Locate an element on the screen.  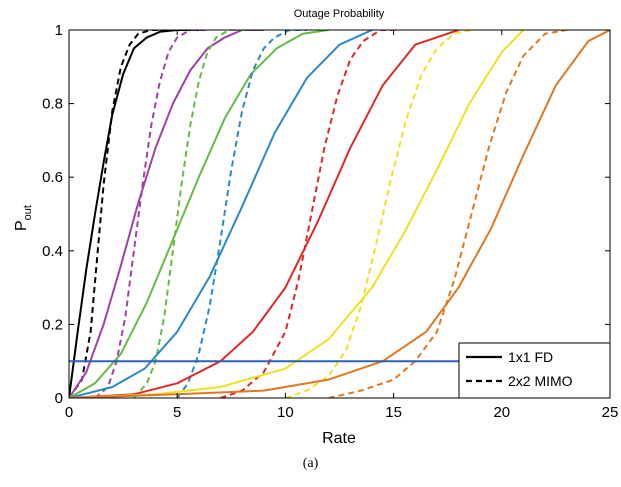
series-line-4-dashed is located at coordinates (151, 214).